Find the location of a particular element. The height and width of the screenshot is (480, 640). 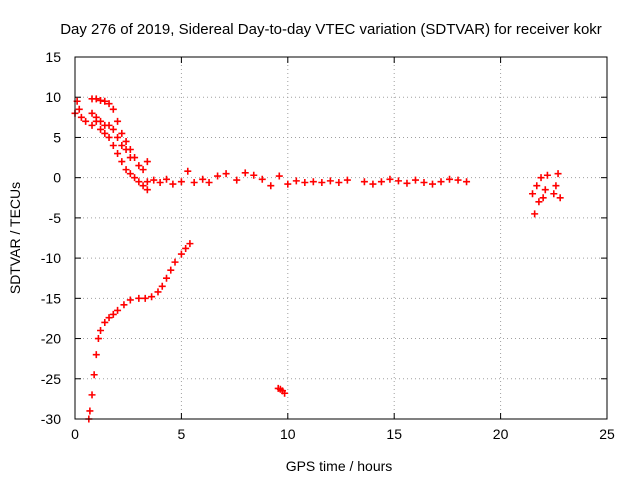

y-tick-label: -15 is located at coordinates (51, 298).